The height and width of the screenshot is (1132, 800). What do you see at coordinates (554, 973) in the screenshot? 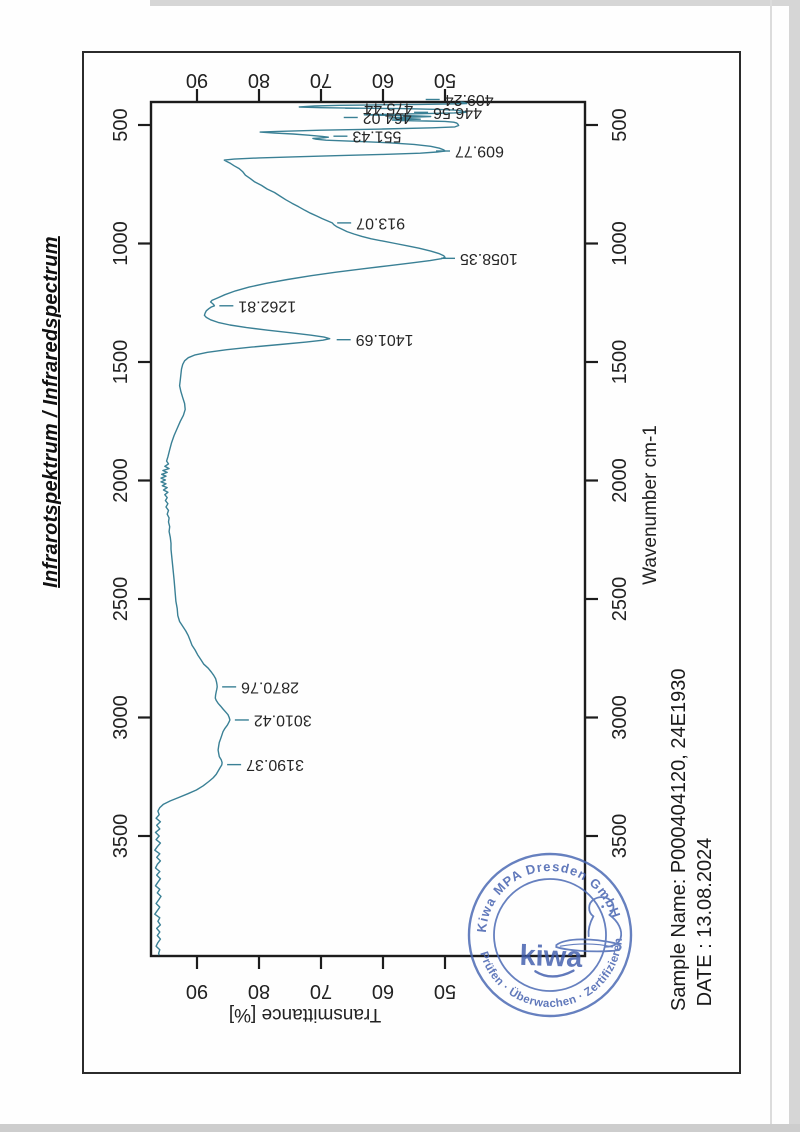
I see `kiwa-swoosh` at bounding box center [554, 973].